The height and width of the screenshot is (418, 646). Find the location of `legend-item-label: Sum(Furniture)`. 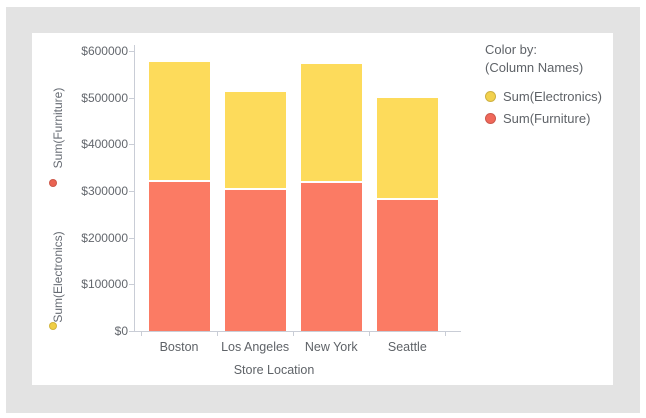

legend-item-label: Sum(Furniture) is located at coordinates (547, 118).